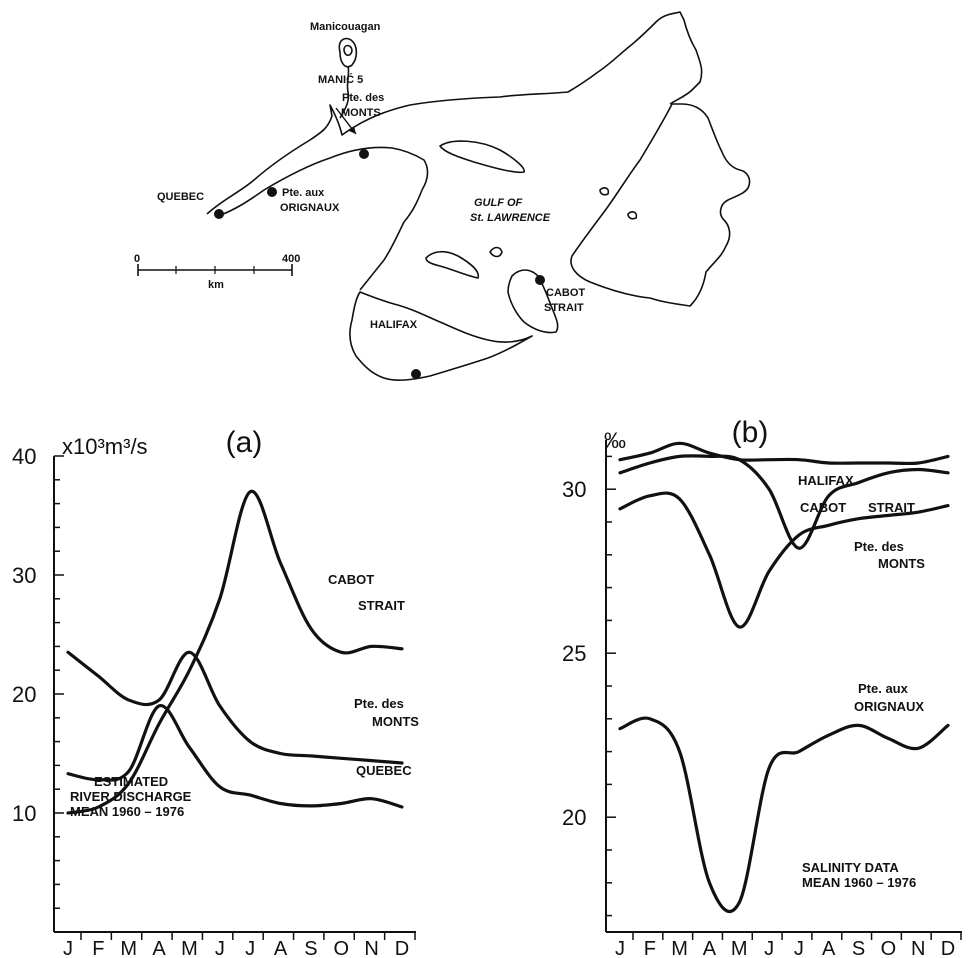 The height and width of the screenshot is (958, 972). What do you see at coordinates (340, 79) in the screenshot?
I see `label-manic5: MANIĆ 5` at bounding box center [340, 79].